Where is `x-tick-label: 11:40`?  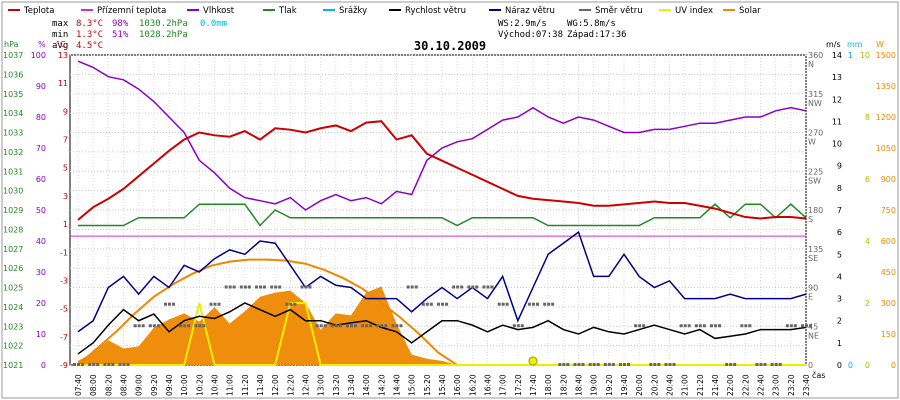 x-tick-label: 11:40 is located at coordinates (260, 385).